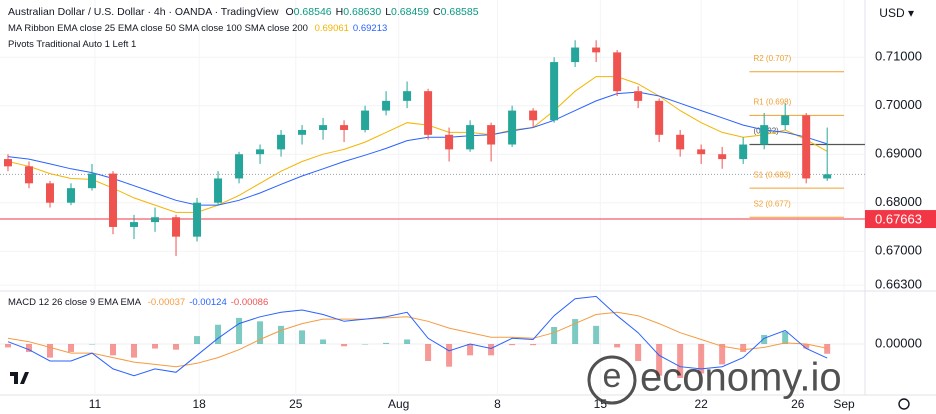 The height and width of the screenshot is (414, 936). I want to click on x-tick-label: 18, so click(199, 404).